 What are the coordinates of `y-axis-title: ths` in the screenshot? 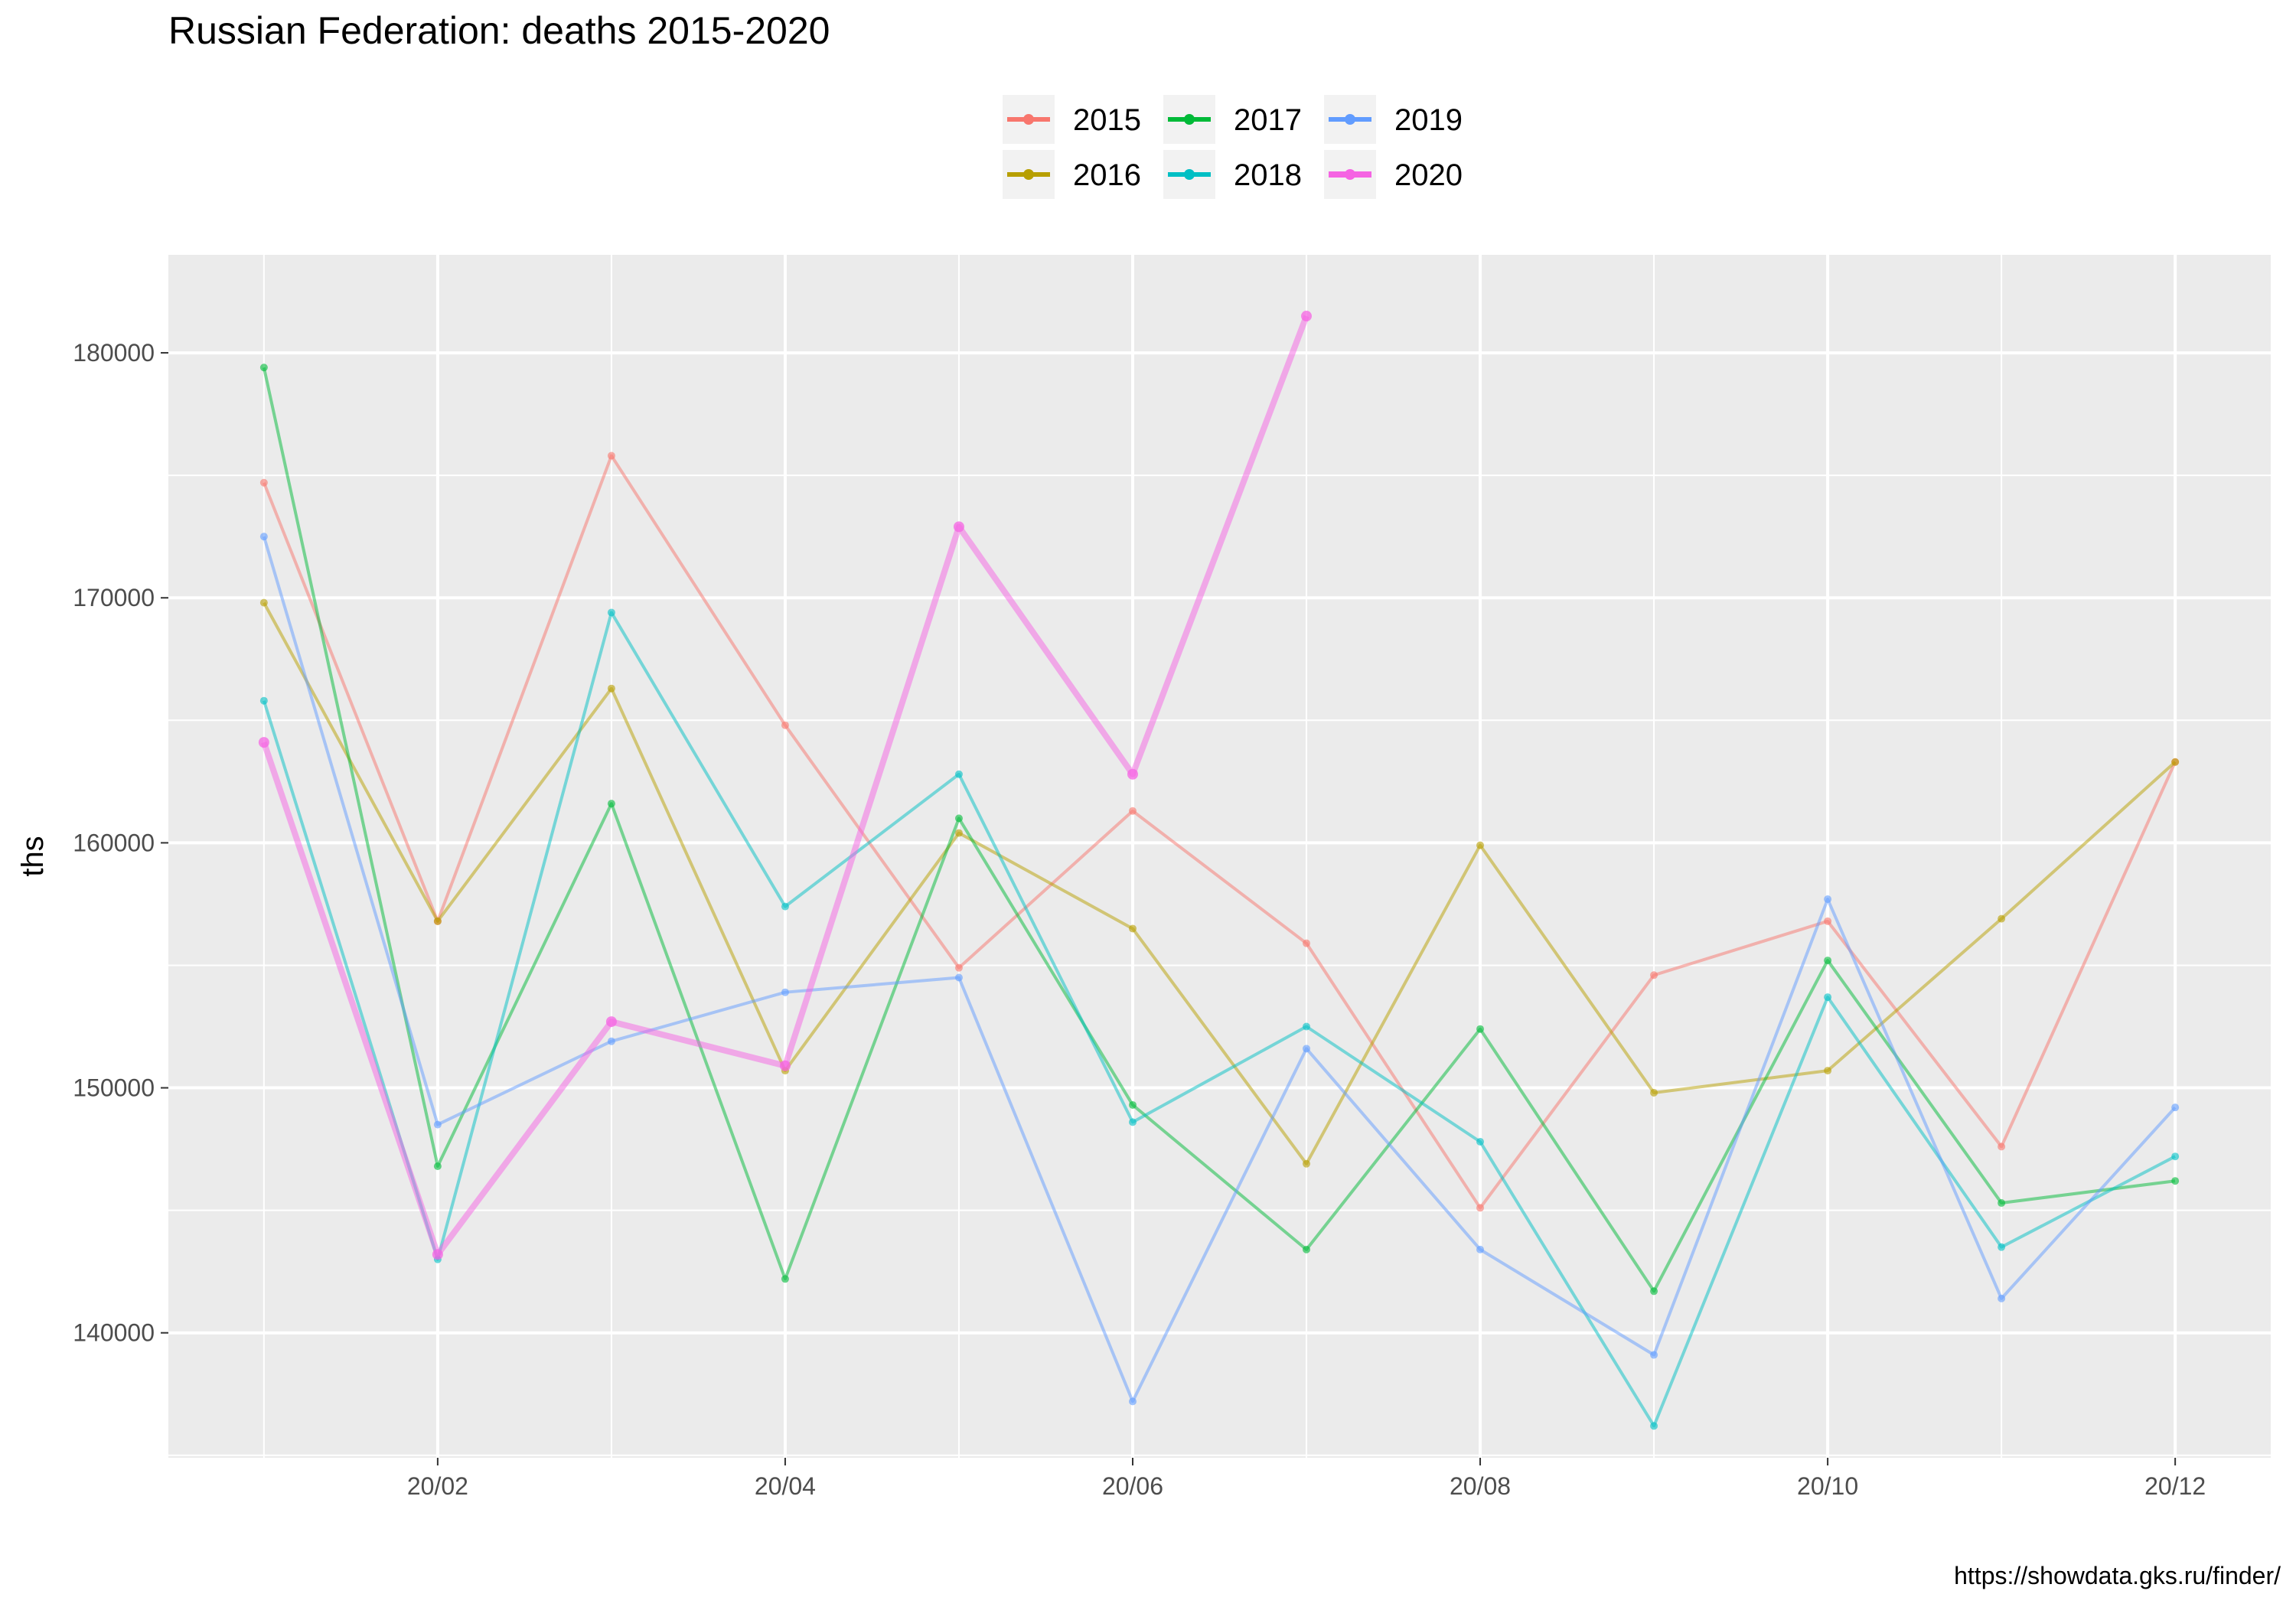 It's located at (33, 856).